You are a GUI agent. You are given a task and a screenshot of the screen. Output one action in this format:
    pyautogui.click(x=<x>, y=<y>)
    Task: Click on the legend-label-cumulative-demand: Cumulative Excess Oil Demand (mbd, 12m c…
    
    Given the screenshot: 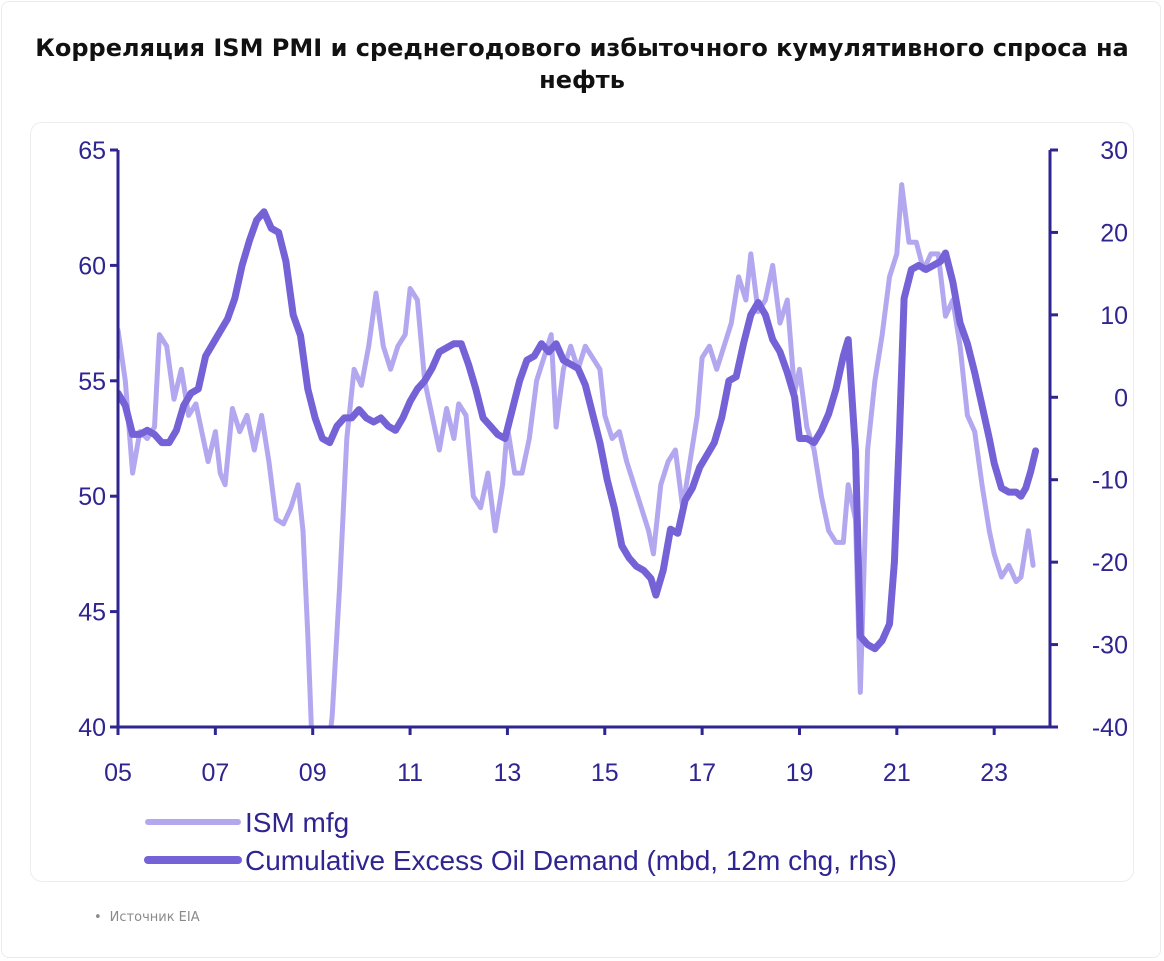 What is the action you would take?
    pyautogui.click(x=571, y=860)
    